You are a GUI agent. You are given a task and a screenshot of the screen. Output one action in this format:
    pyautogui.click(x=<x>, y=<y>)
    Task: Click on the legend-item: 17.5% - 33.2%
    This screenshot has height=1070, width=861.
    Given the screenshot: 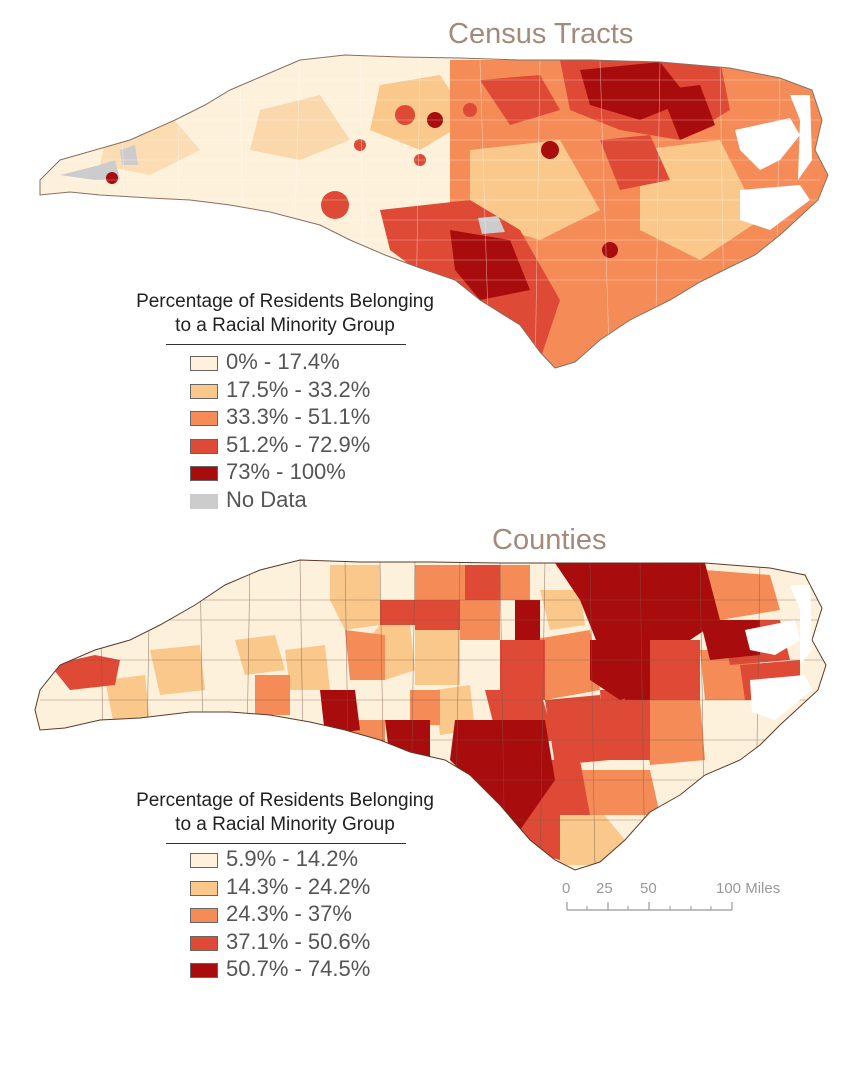 What is the action you would take?
    pyautogui.click(x=320, y=391)
    